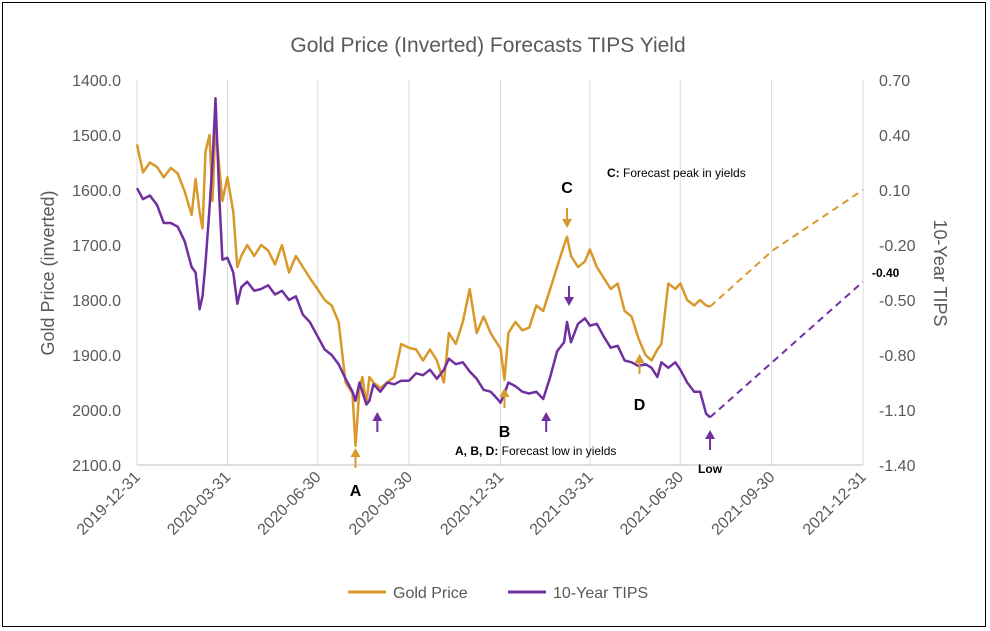  What do you see at coordinates (897, 356) in the screenshot?
I see `y2-tick-label: -0.80` at bounding box center [897, 356].